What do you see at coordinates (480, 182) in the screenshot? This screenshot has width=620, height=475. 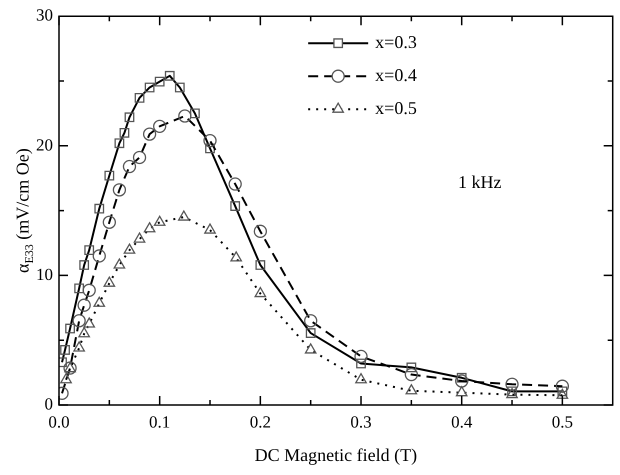 I see `annotation: 1 kHz` at bounding box center [480, 182].